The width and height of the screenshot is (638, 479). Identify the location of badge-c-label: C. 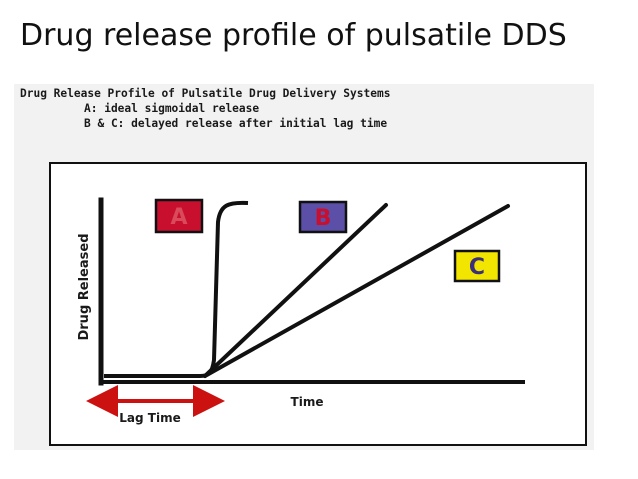
(477, 267).